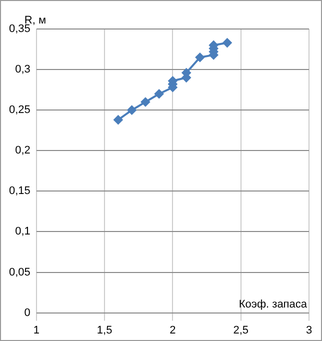 The width and height of the screenshot is (322, 341). Describe the element at coordinates (240, 330) in the screenshot. I see `x-tick-label: 2,5` at that location.